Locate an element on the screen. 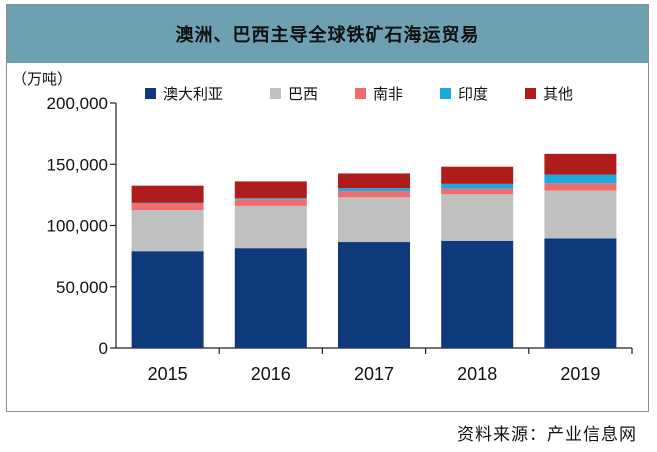  source-note: 资料来源：产业信息网 is located at coordinates (547, 435).